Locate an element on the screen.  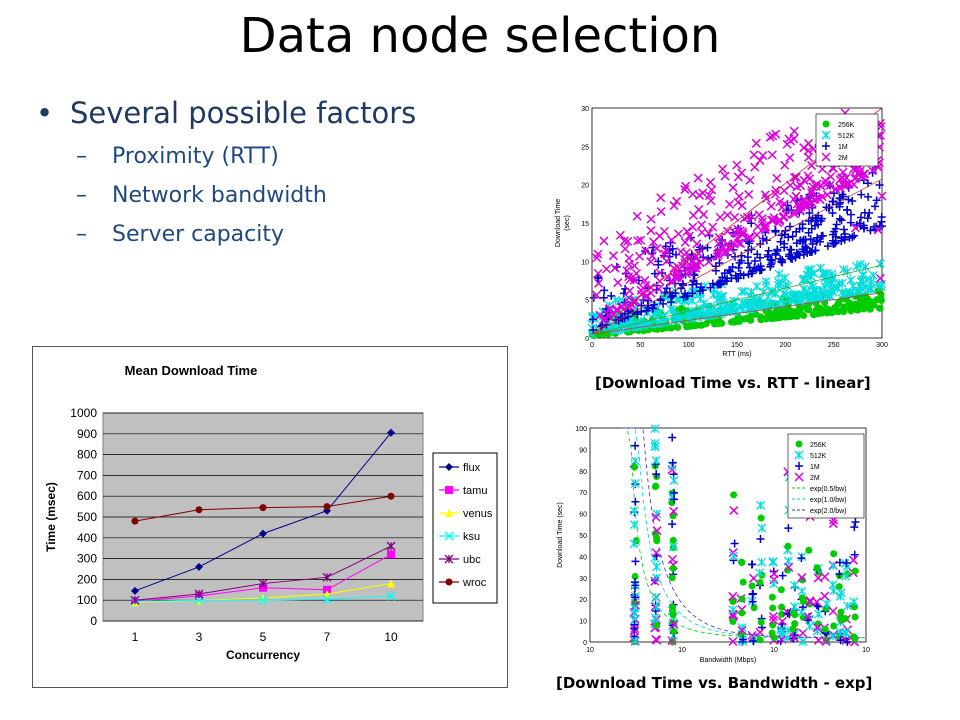
y-tick-label: 15 is located at coordinates (585, 224).